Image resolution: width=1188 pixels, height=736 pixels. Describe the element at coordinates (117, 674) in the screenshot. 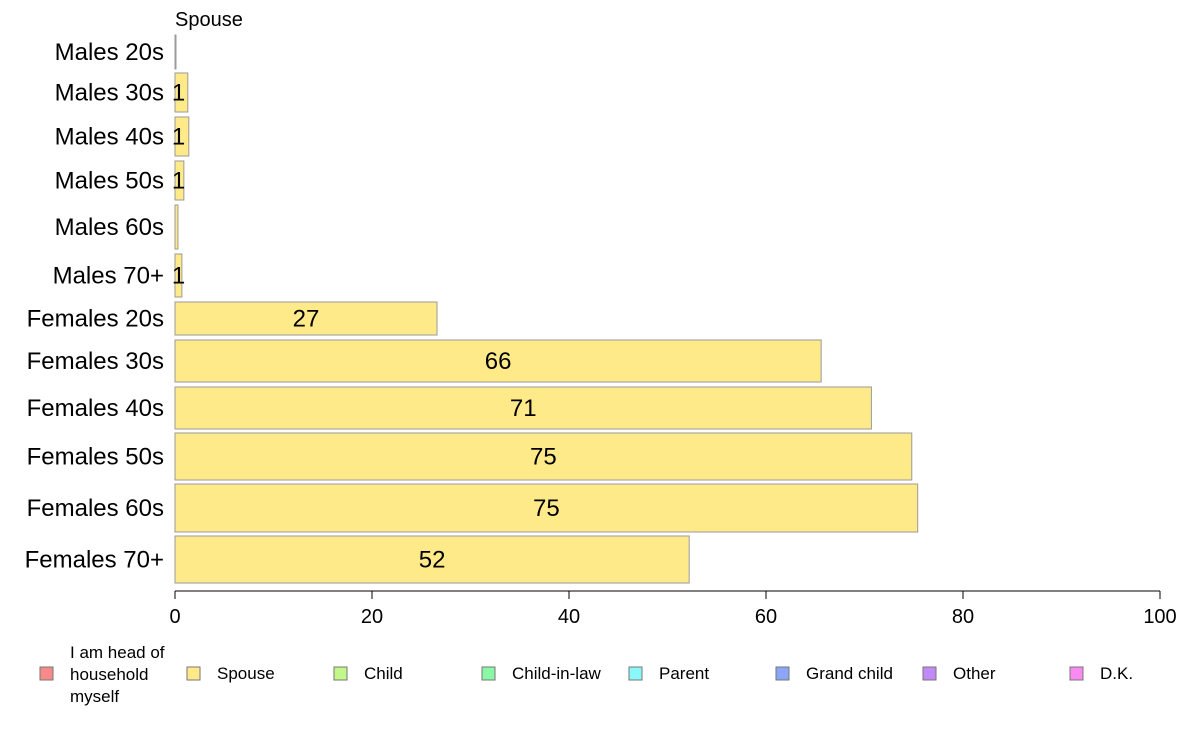

I see `legend-label: I am head of household myself` at that location.